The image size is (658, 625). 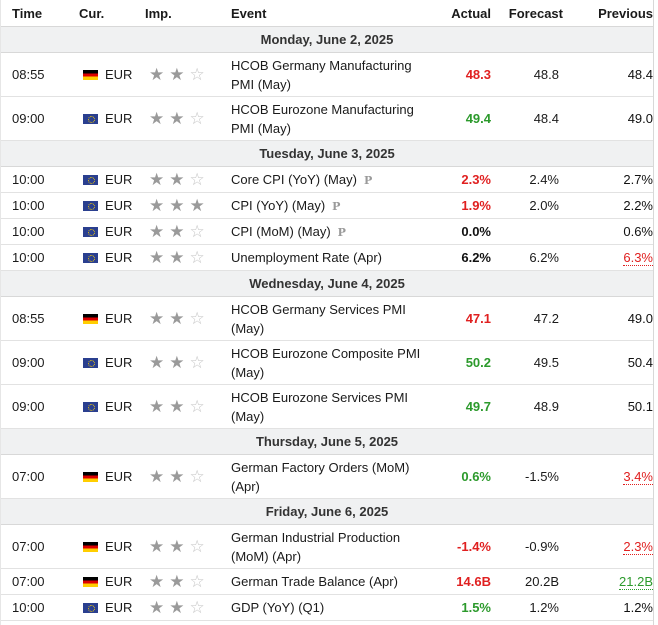 I want to click on header-forecast: Forecast, so click(x=535, y=13).